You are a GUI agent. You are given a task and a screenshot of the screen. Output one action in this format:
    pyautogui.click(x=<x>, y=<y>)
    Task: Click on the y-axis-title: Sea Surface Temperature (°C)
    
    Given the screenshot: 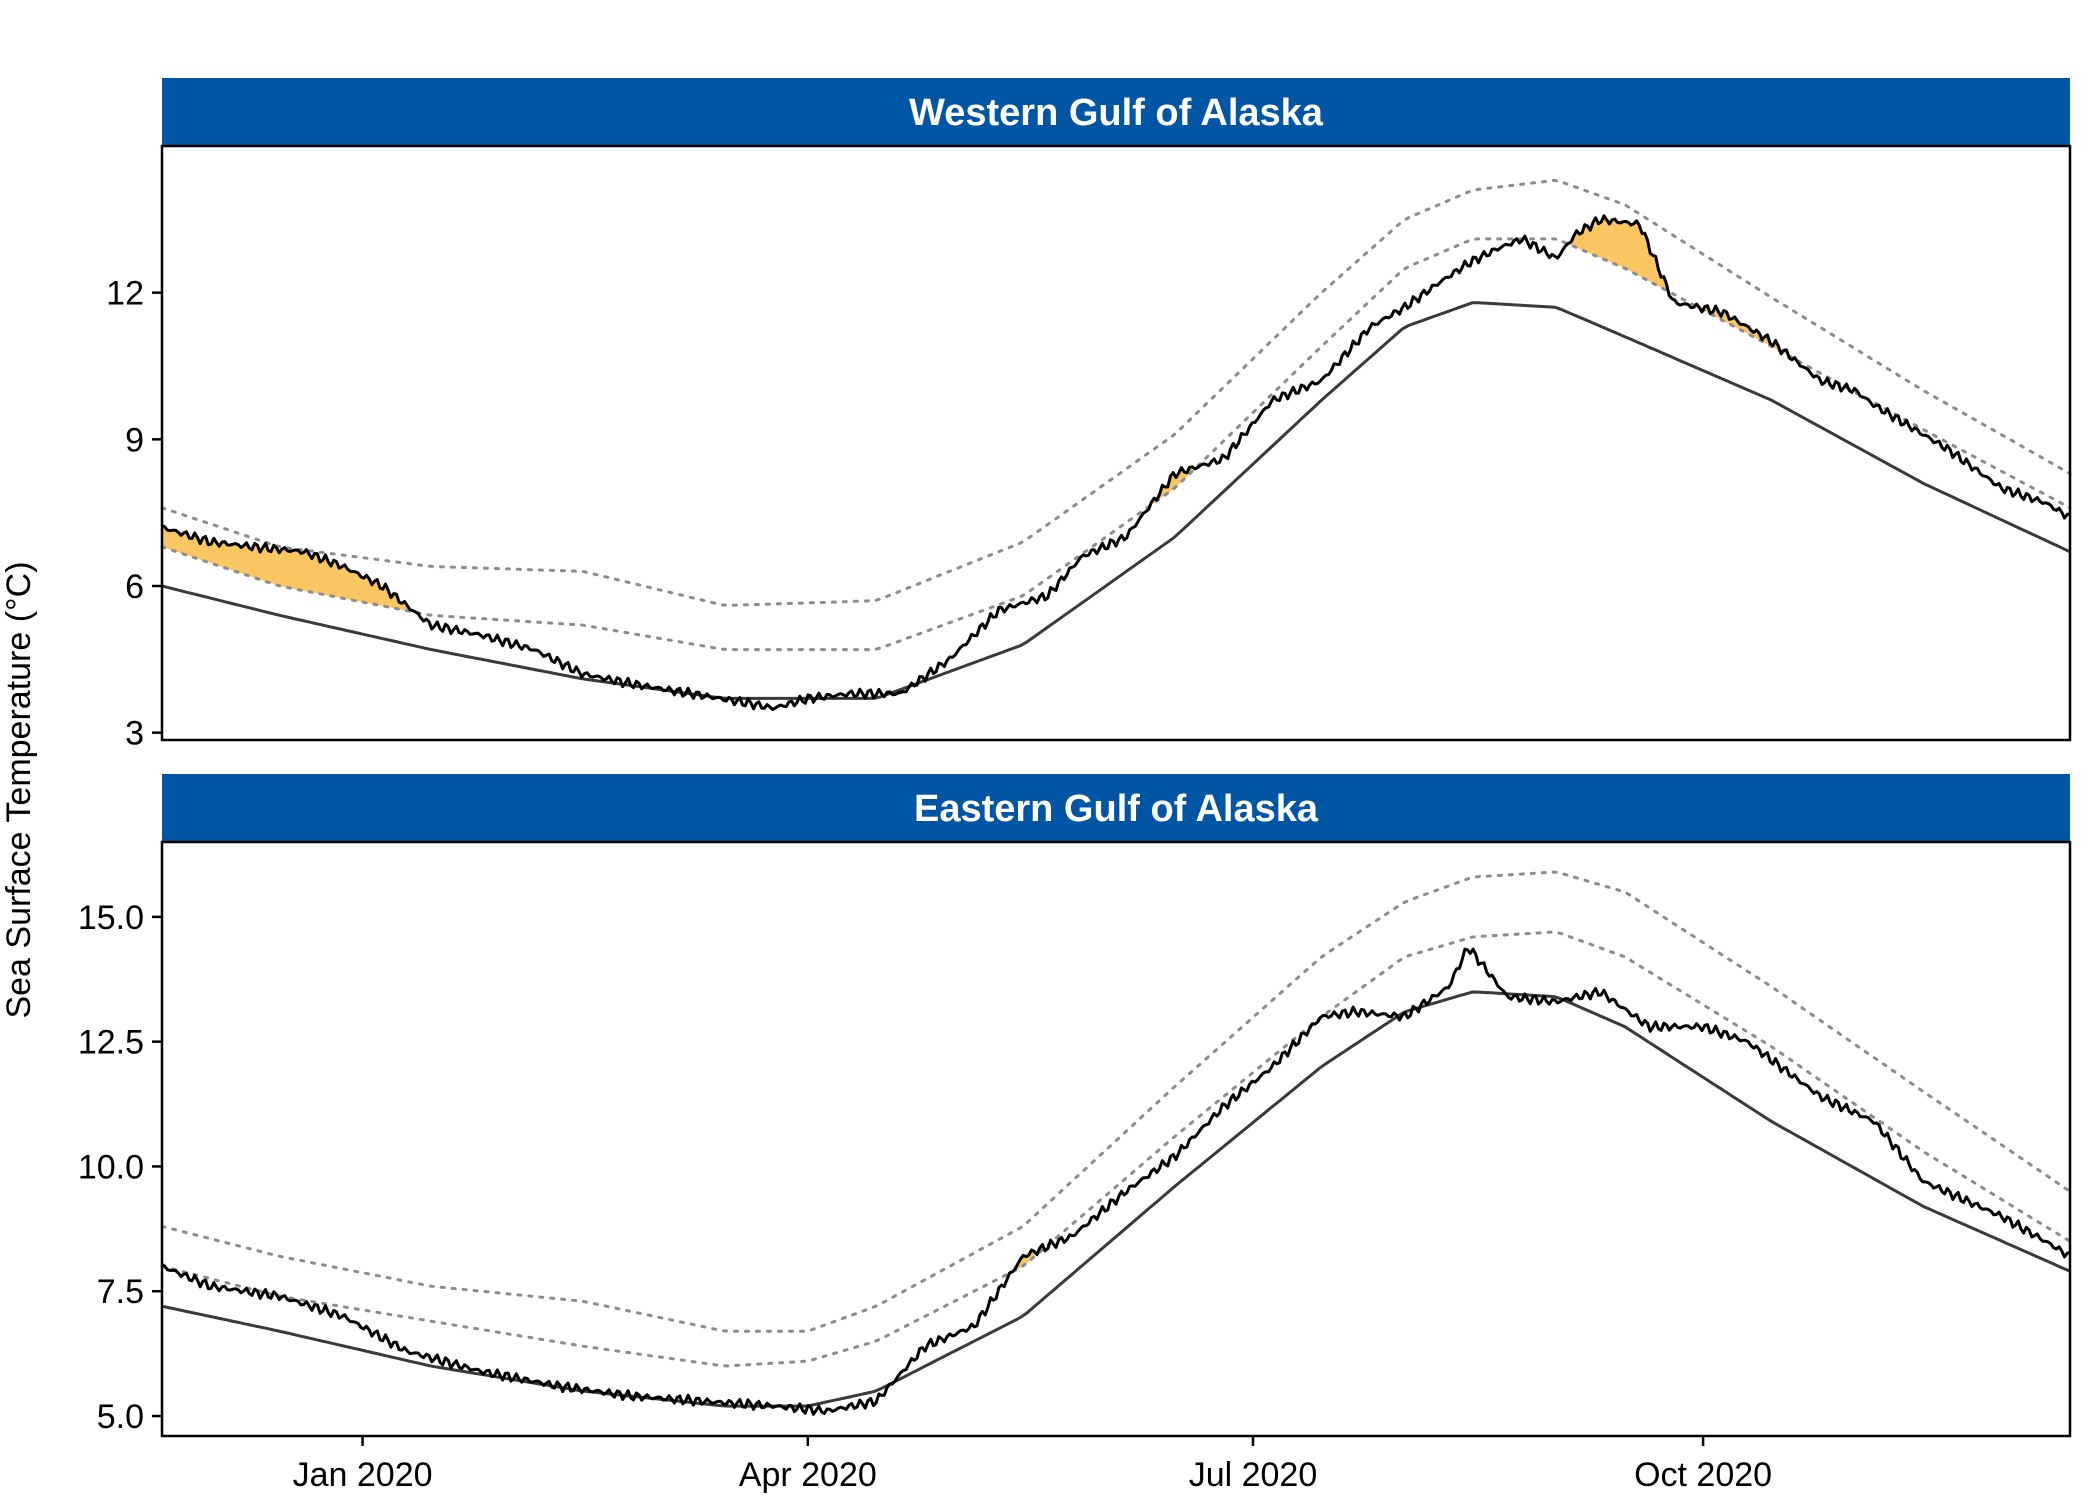 What is the action you would take?
    pyautogui.click(x=19, y=789)
    